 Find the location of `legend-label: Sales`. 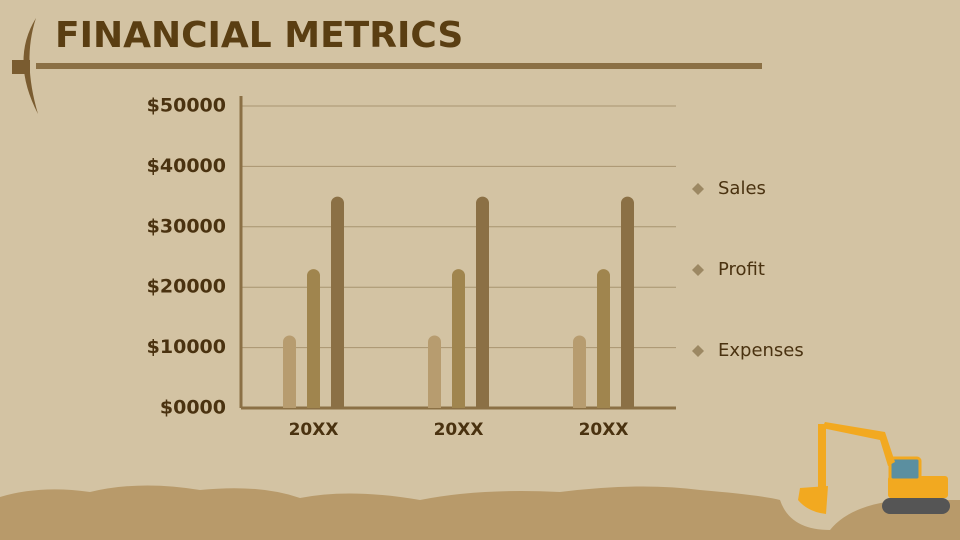

legend-label: Sales is located at coordinates (742, 188).